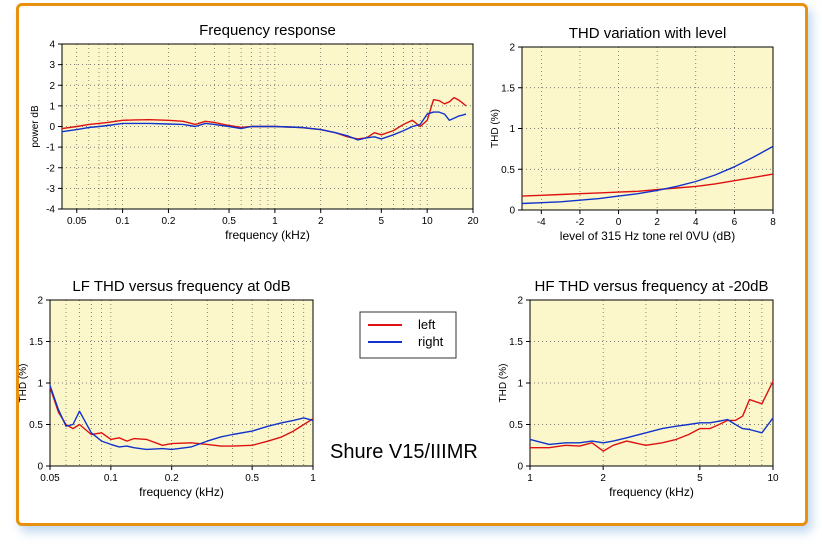  I want to click on x-tick-label: 8, so click(773, 222).